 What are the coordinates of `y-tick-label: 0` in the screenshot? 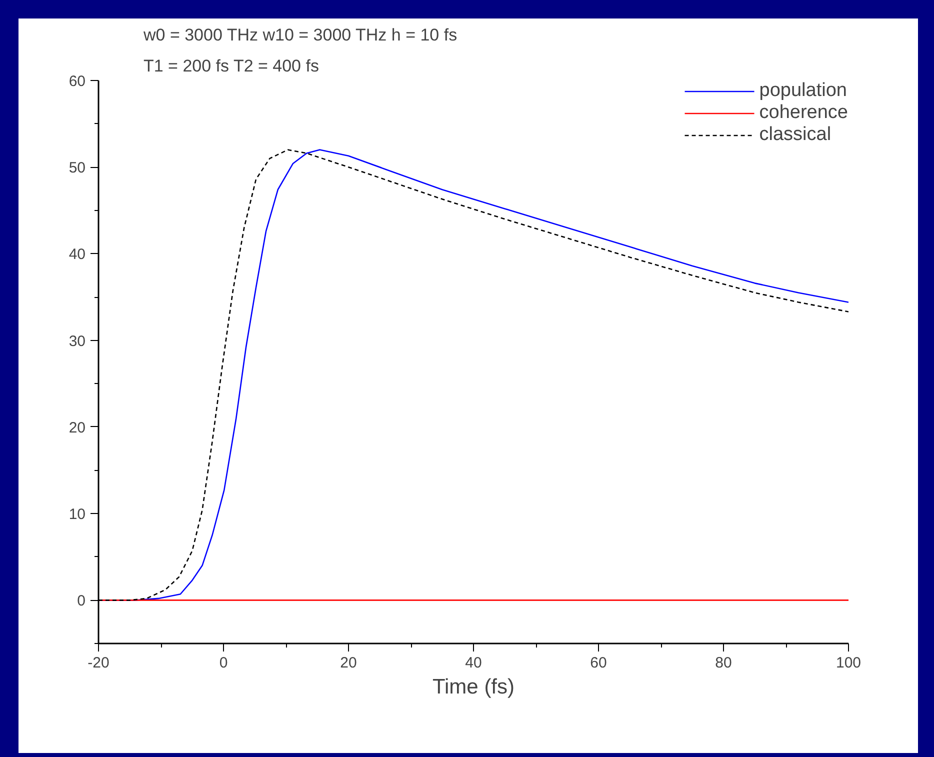 It's located at (81, 601).